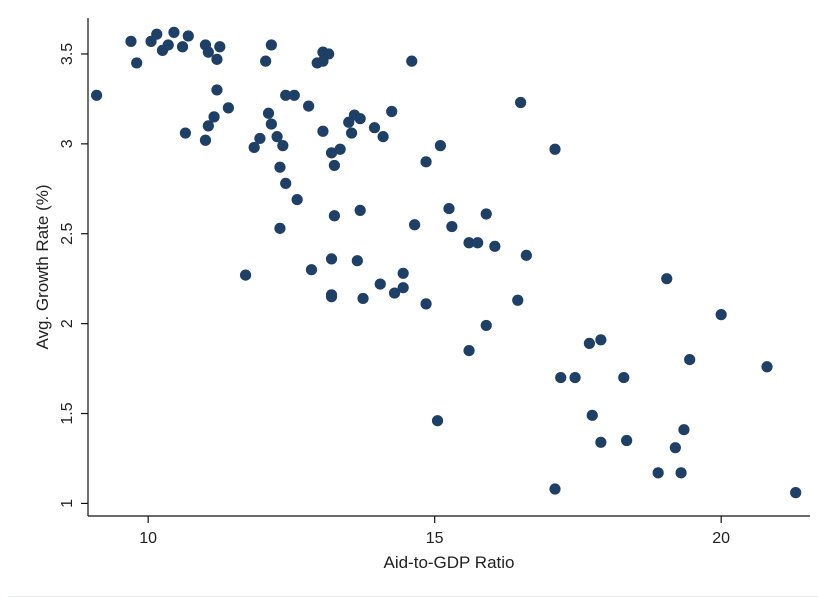 The height and width of the screenshot is (598, 818). Describe the element at coordinates (148, 538) in the screenshot. I see `x-tick-label: 10` at that location.